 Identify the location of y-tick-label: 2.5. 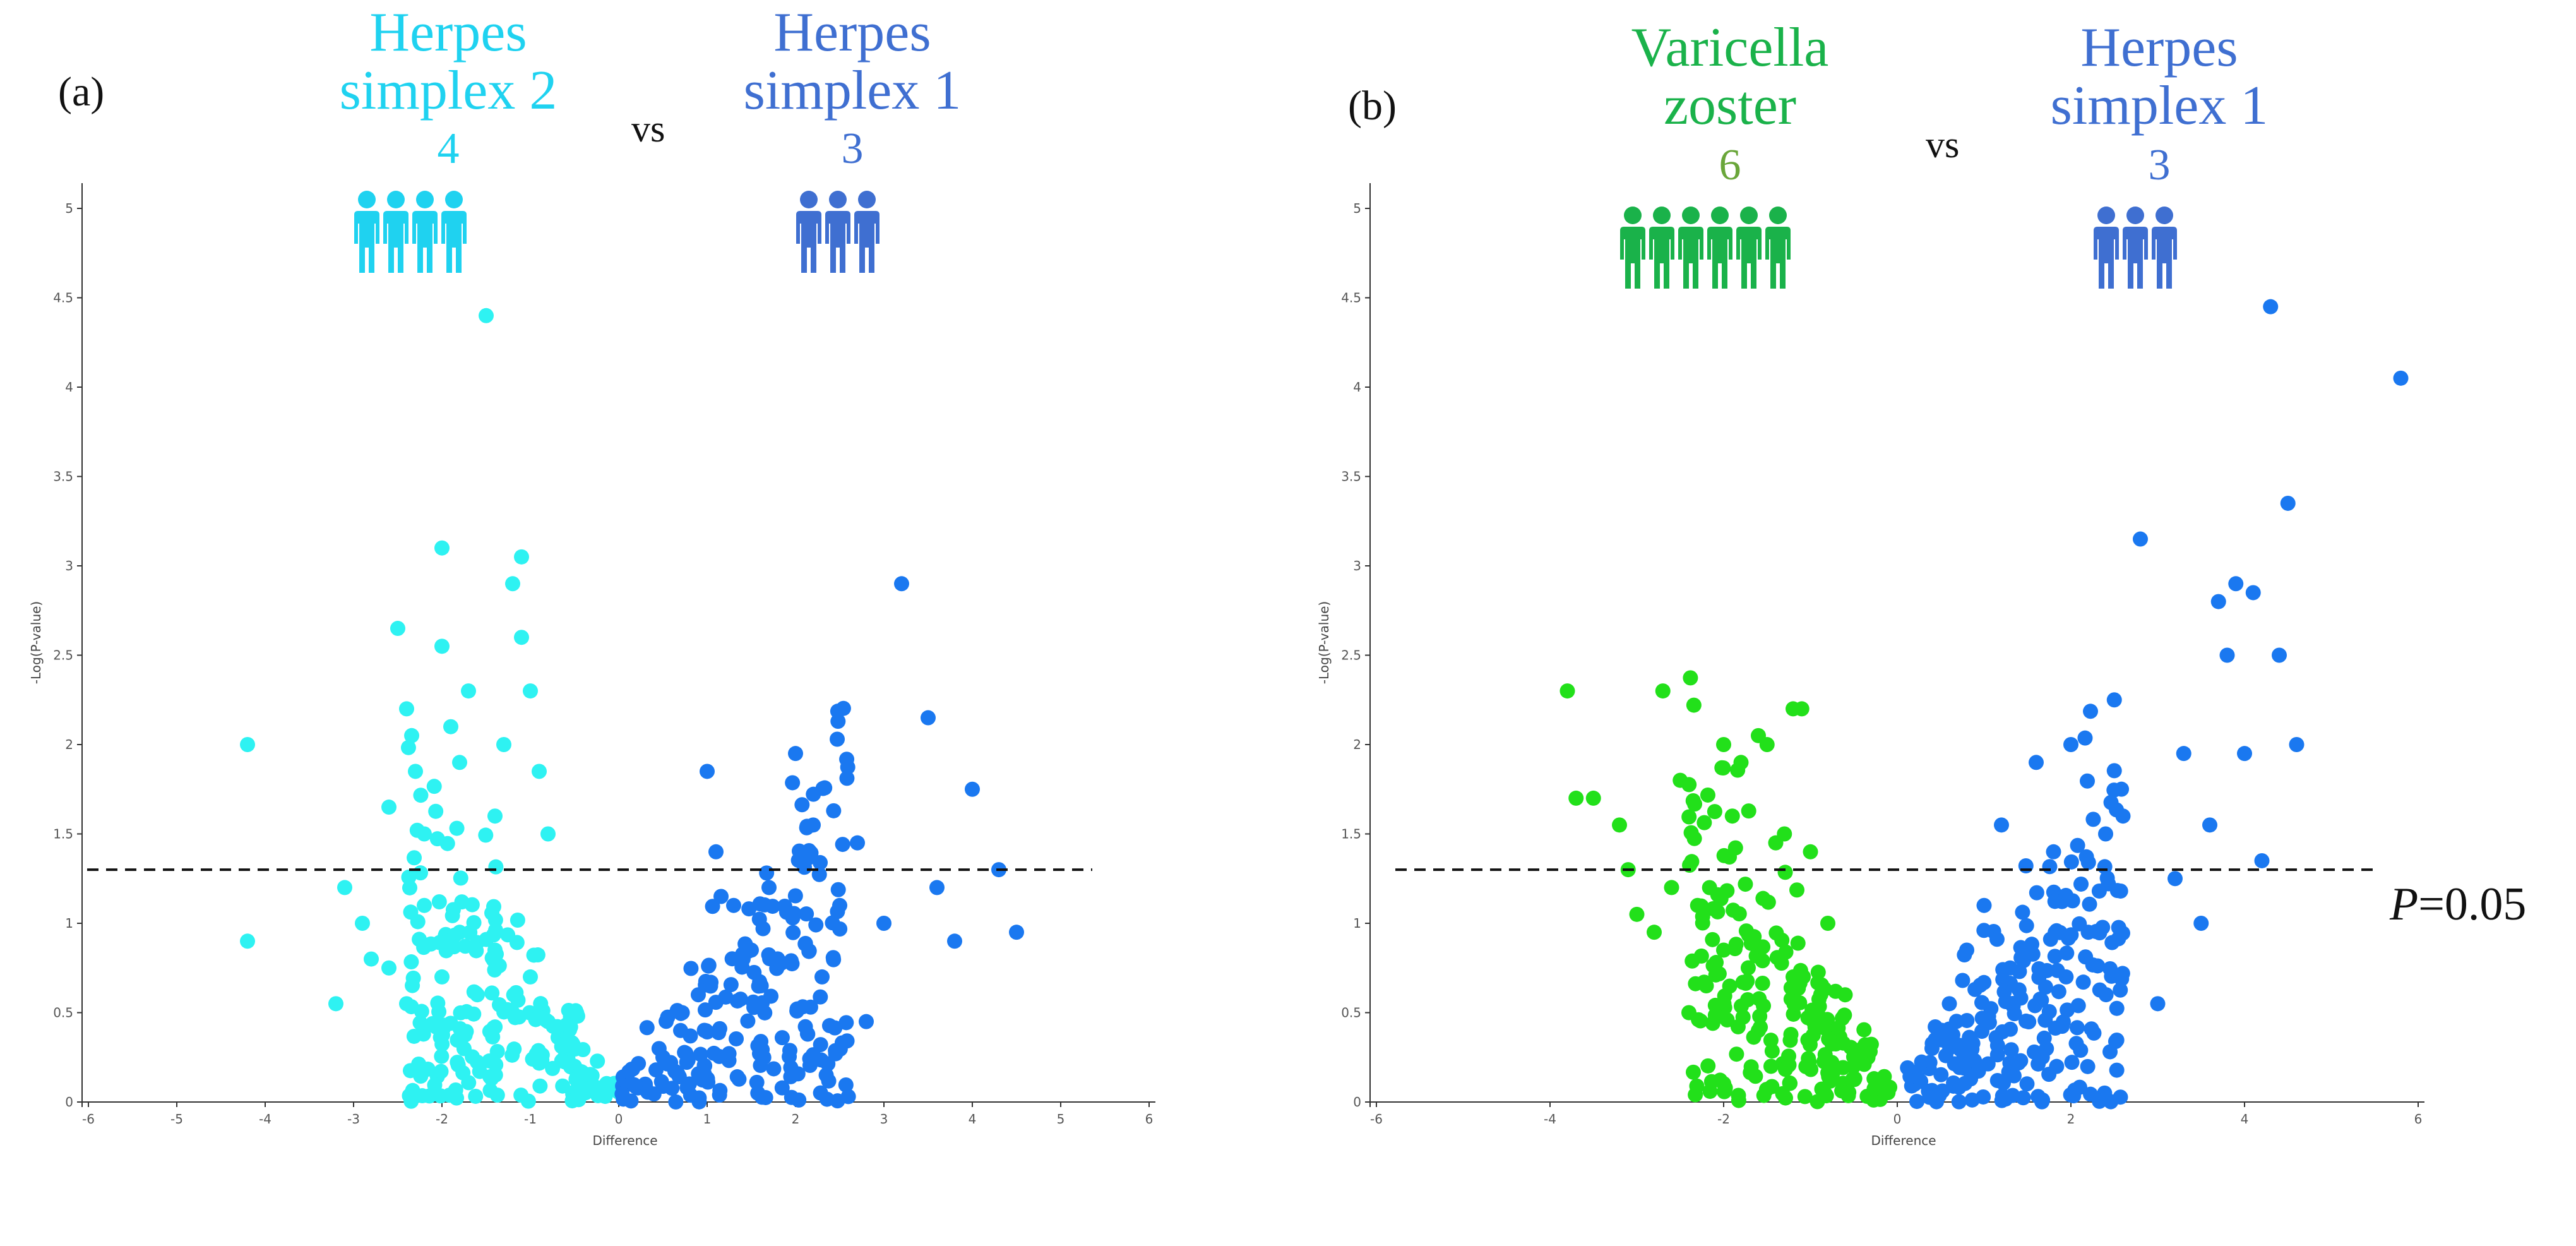
(1351, 655).